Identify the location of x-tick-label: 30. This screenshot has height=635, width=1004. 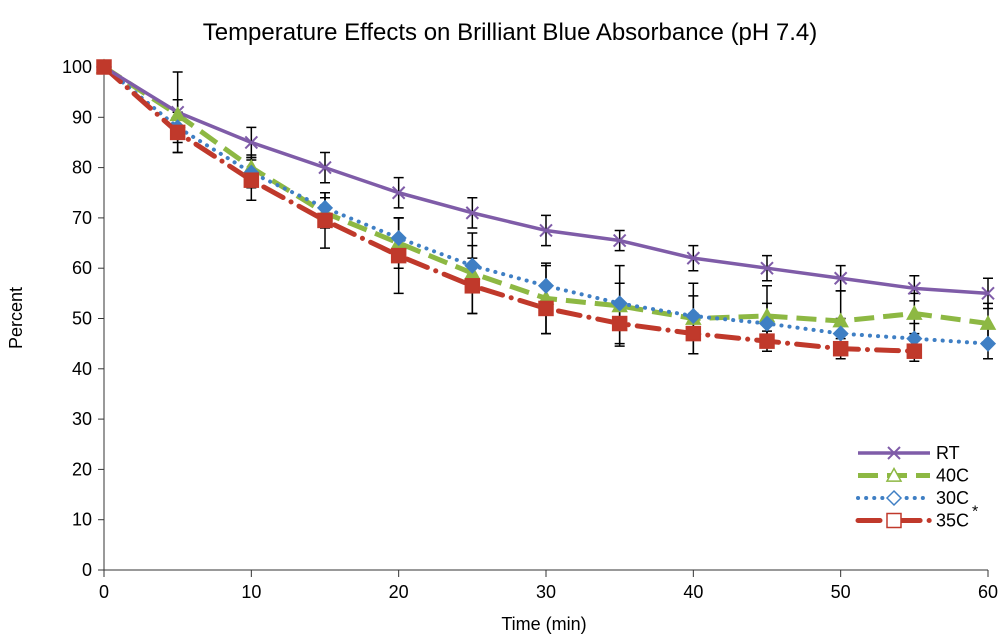
(546, 592).